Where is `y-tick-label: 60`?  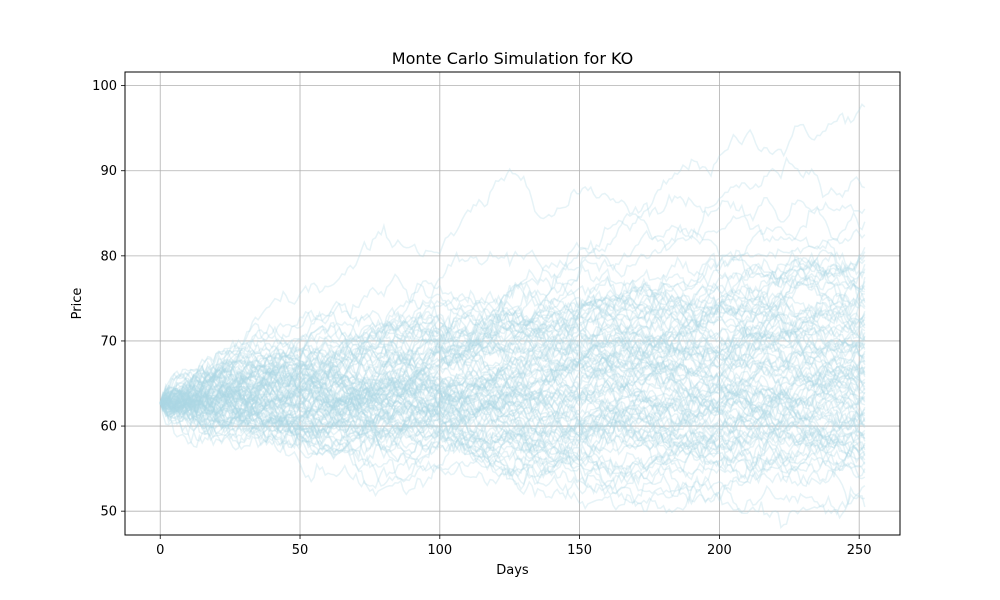
y-tick-label: 60 is located at coordinates (108, 427).